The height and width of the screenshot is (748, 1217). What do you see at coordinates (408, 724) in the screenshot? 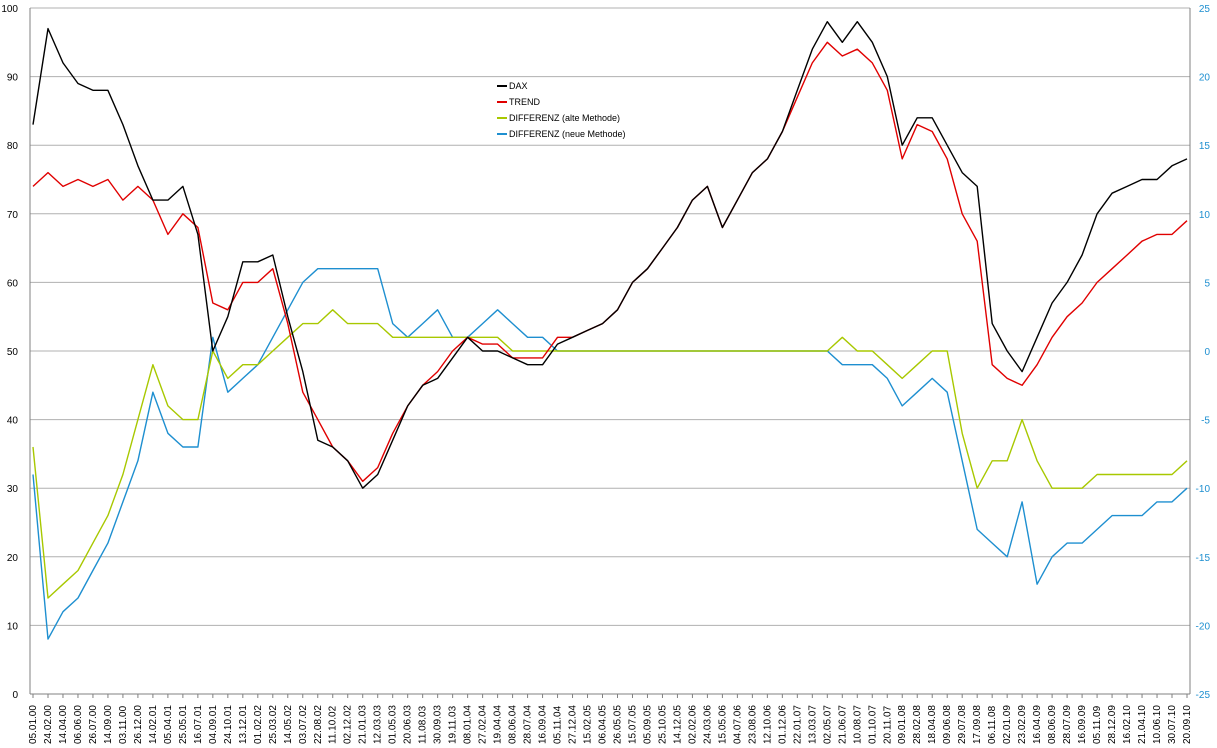
I see `x-tick-label: 20.06.03` at bounding box center [408, 724].